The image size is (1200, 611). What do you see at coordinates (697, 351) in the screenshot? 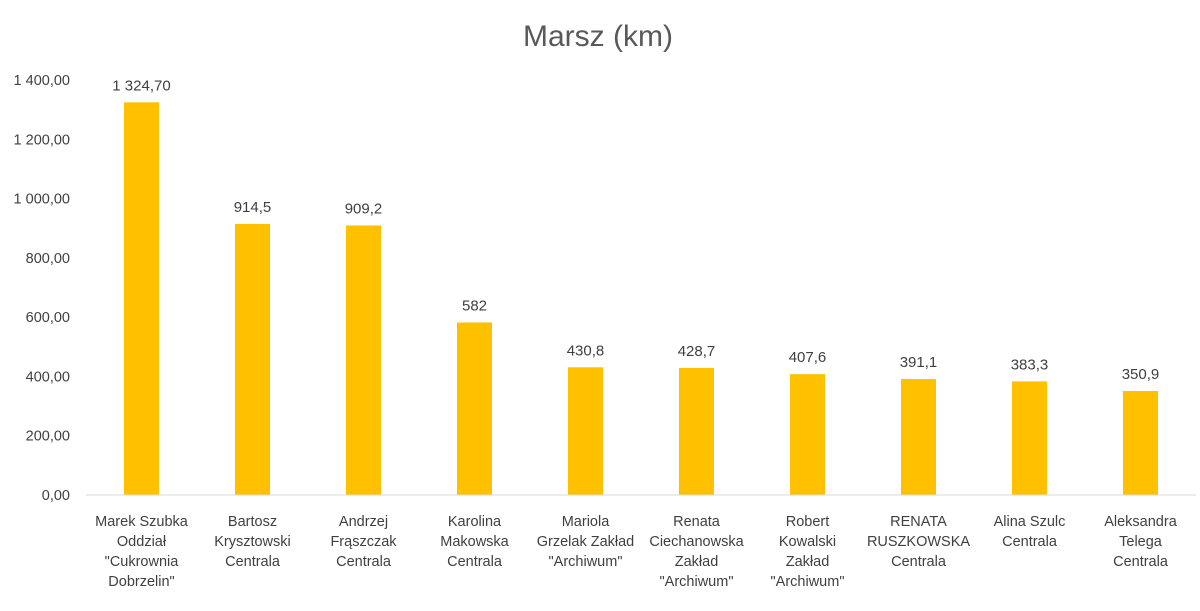
I see `data-label: 428,7` at bounding box center [697, 351].